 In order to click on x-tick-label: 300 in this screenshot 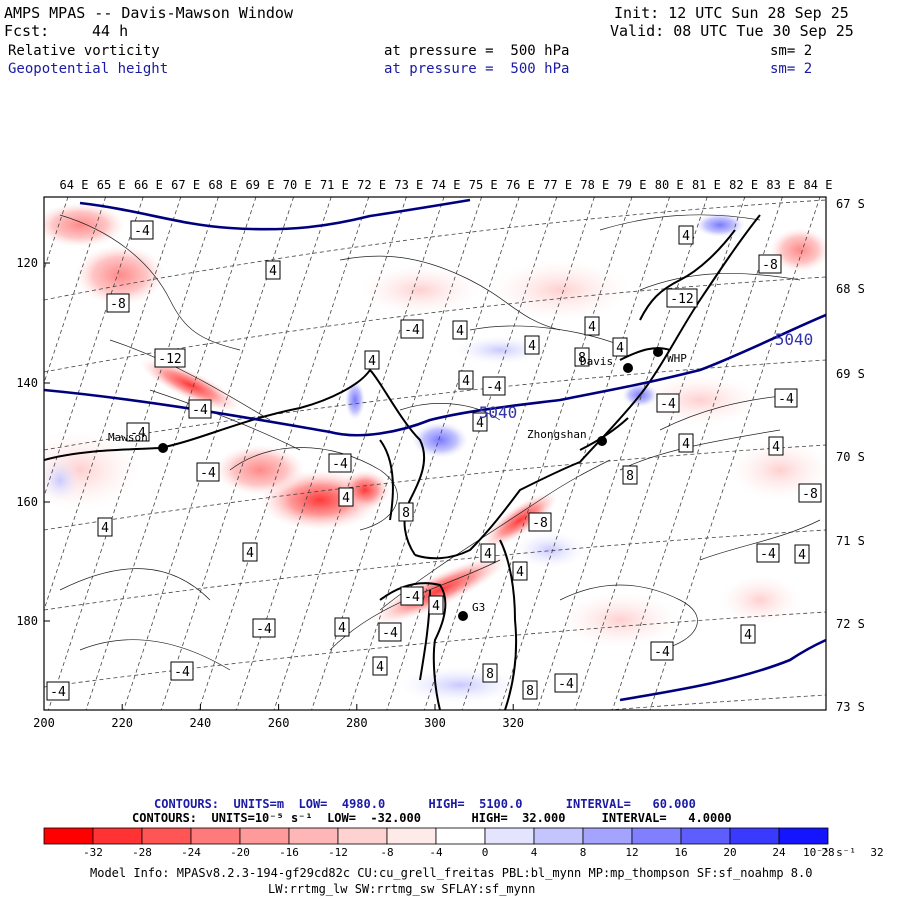, I will do `click(435, 723)`.